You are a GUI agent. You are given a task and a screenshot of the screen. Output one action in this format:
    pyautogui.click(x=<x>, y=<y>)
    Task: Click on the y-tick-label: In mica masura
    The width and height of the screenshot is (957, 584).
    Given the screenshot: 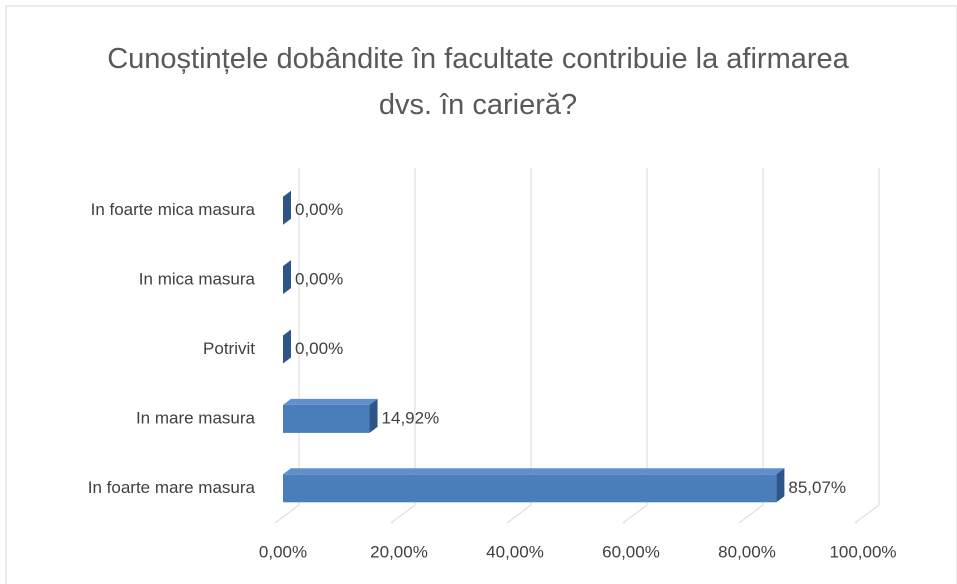 What is the action you would take?
    pyautogui.click(x=197, y=279)
    